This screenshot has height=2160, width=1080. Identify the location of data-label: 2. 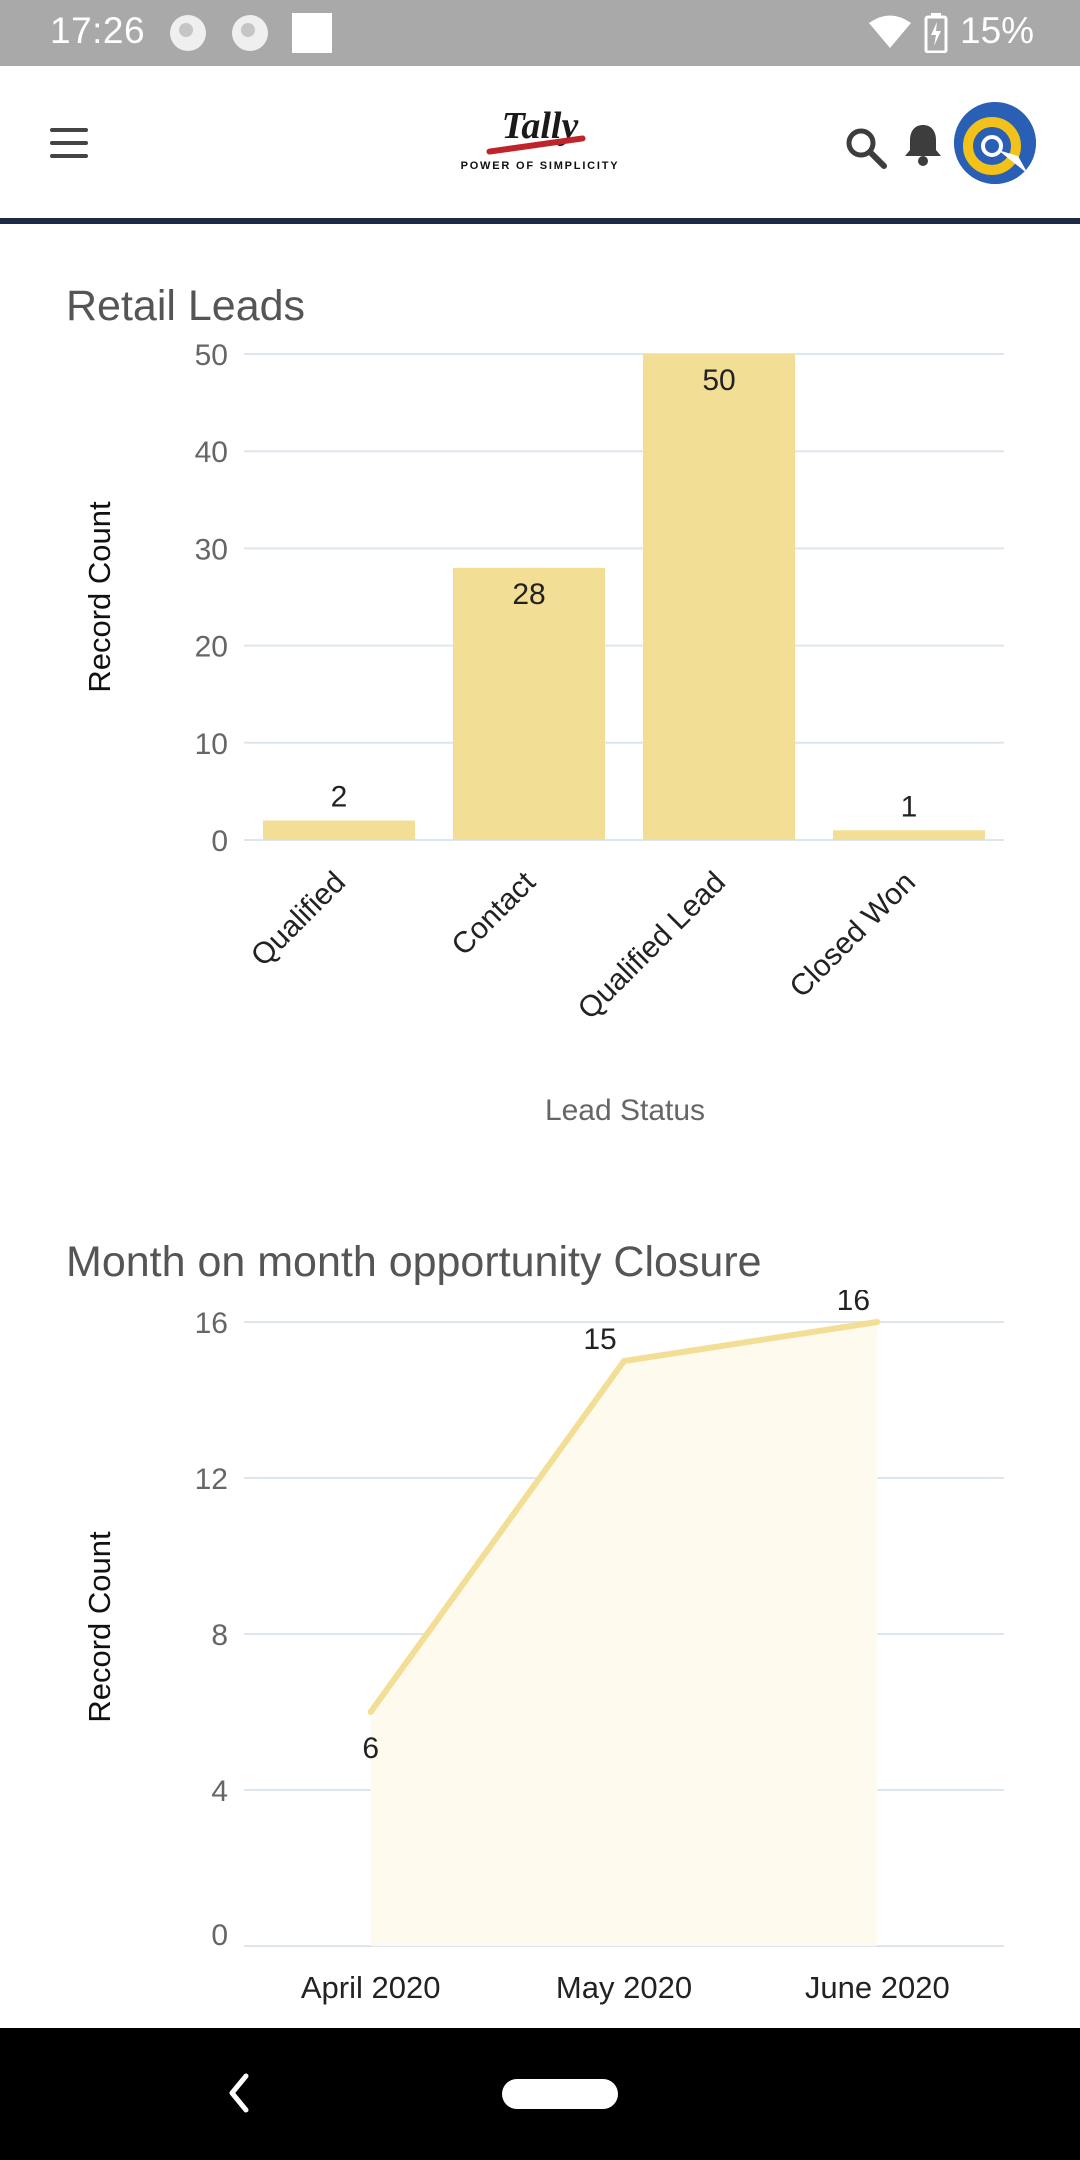
(339, 797).